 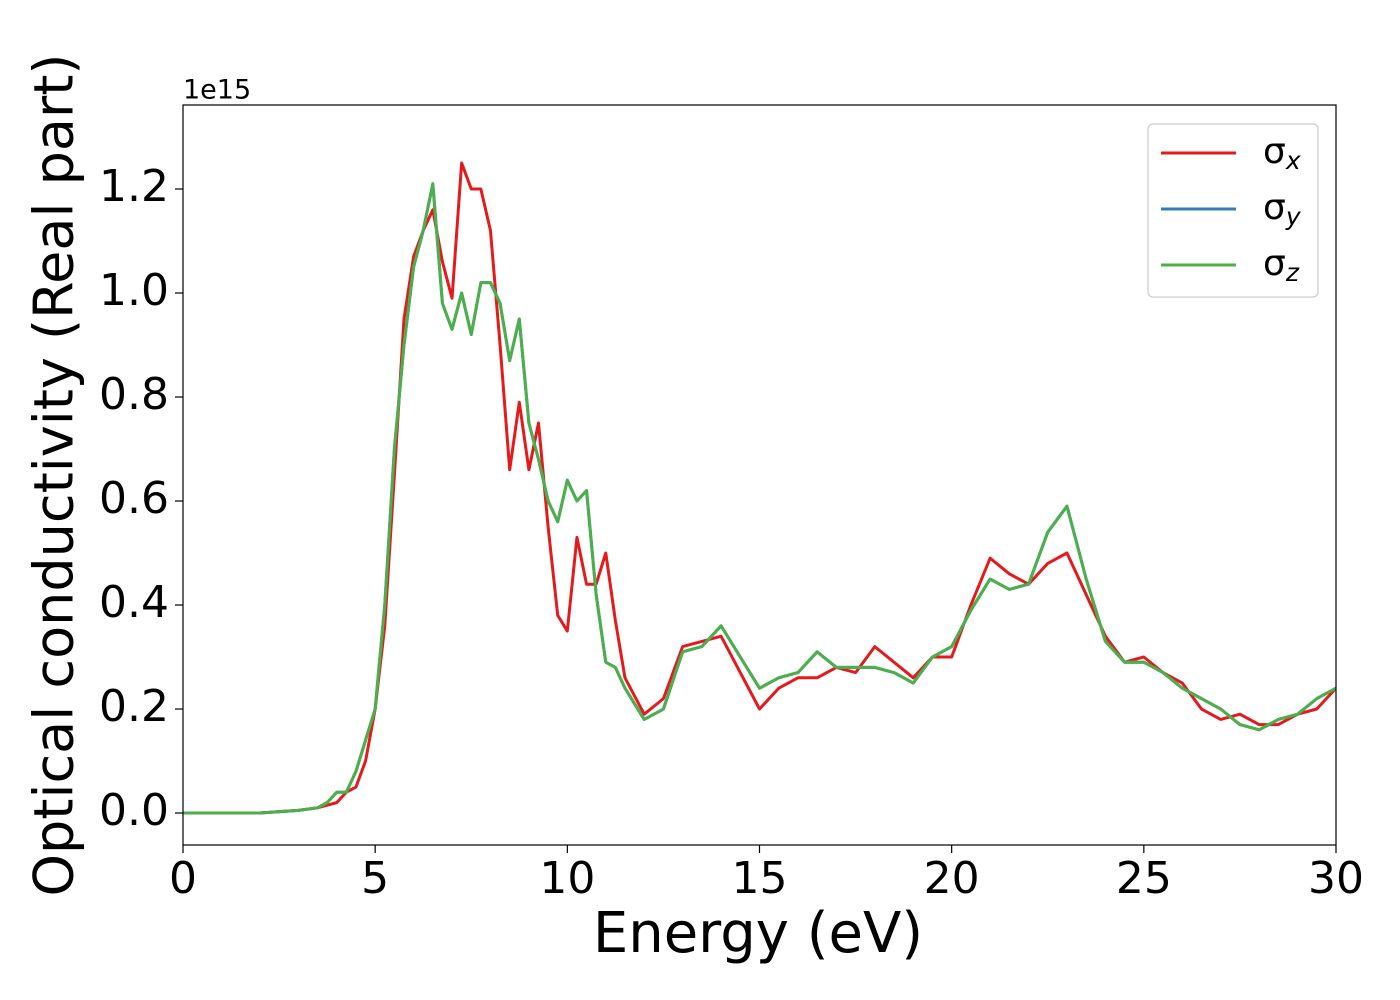 What do you see at coordinates (758, 933) in the screenshot?
I see `x-axis-label: Energy (eV)` at bounding box center [758, 933].